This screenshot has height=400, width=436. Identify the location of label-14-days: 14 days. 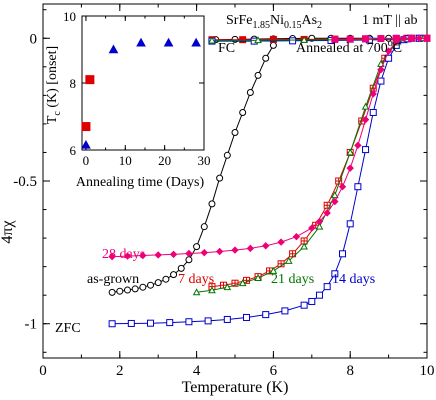
(353, 279).